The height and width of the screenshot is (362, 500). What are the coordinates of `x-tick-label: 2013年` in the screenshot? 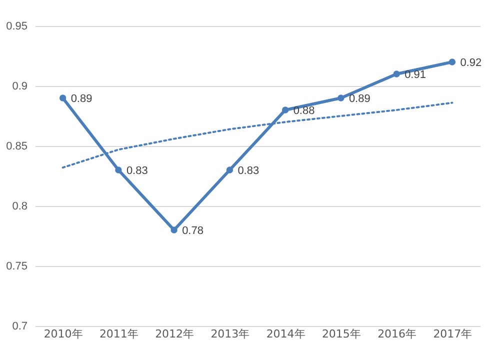 It's located at (230, 334).